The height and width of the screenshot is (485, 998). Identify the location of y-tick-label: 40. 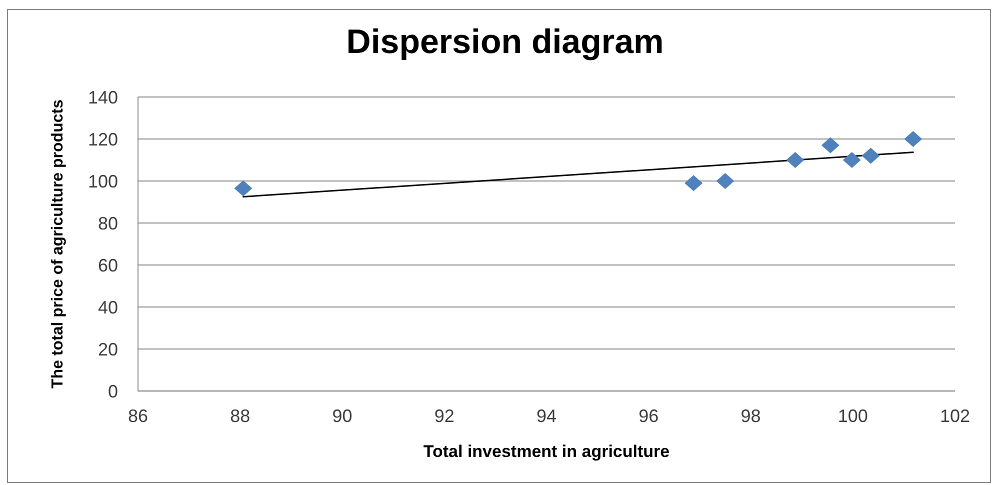
(108, 307).